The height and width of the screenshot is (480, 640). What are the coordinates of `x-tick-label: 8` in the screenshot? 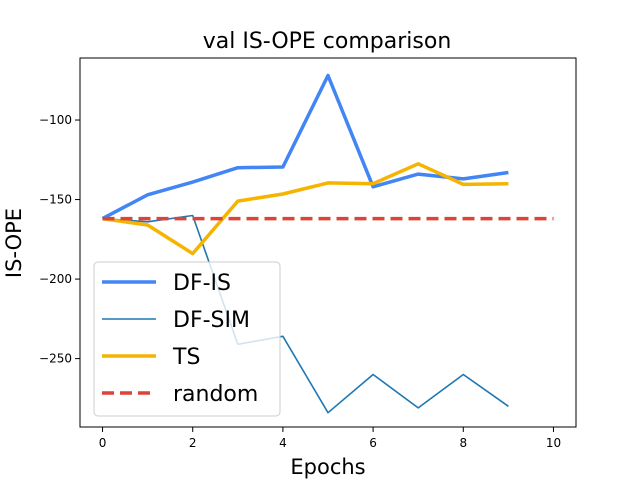 It's located at (463, 443).